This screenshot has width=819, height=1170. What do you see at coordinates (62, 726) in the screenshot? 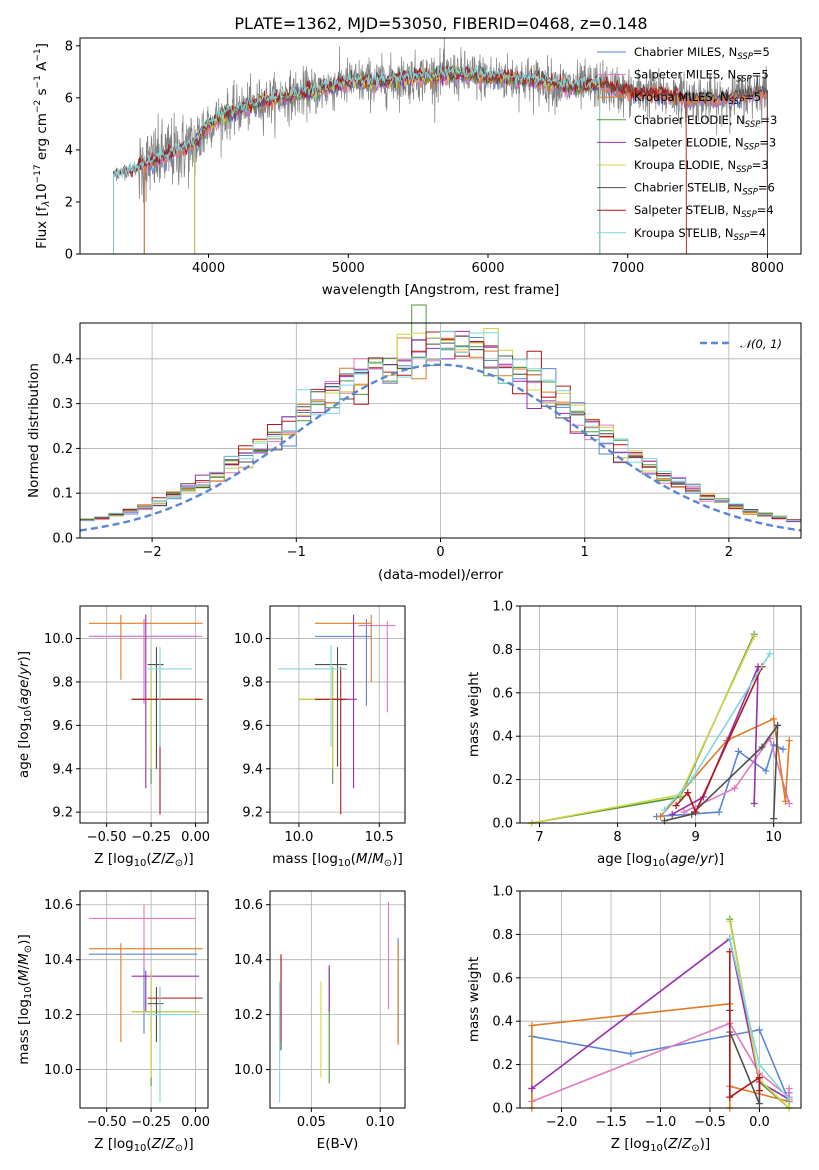
I see `age-Z-ytick-label: 9.6` at bounding box center [62, 726].